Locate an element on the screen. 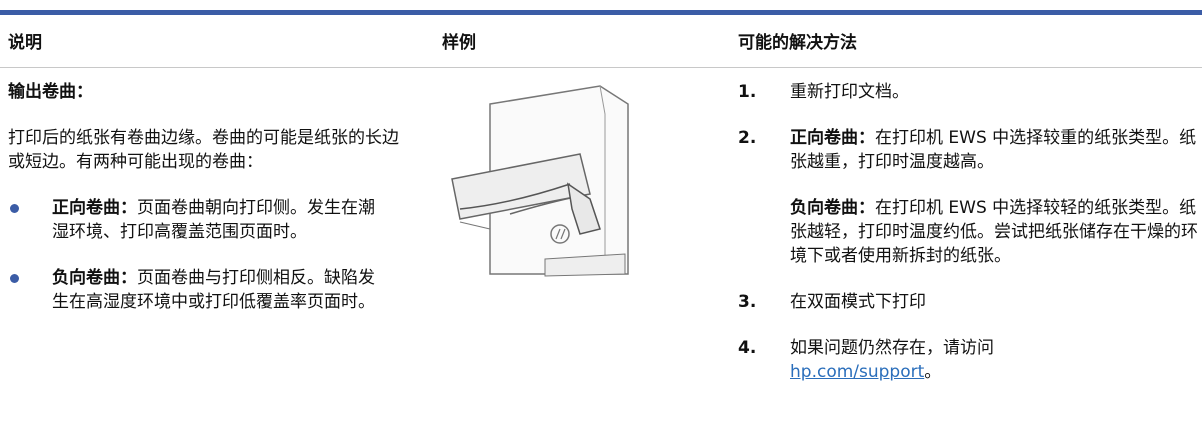 The width and height of the screenshot is (1202, 440). solution-number: 4. is located at coordinates (747, 348).